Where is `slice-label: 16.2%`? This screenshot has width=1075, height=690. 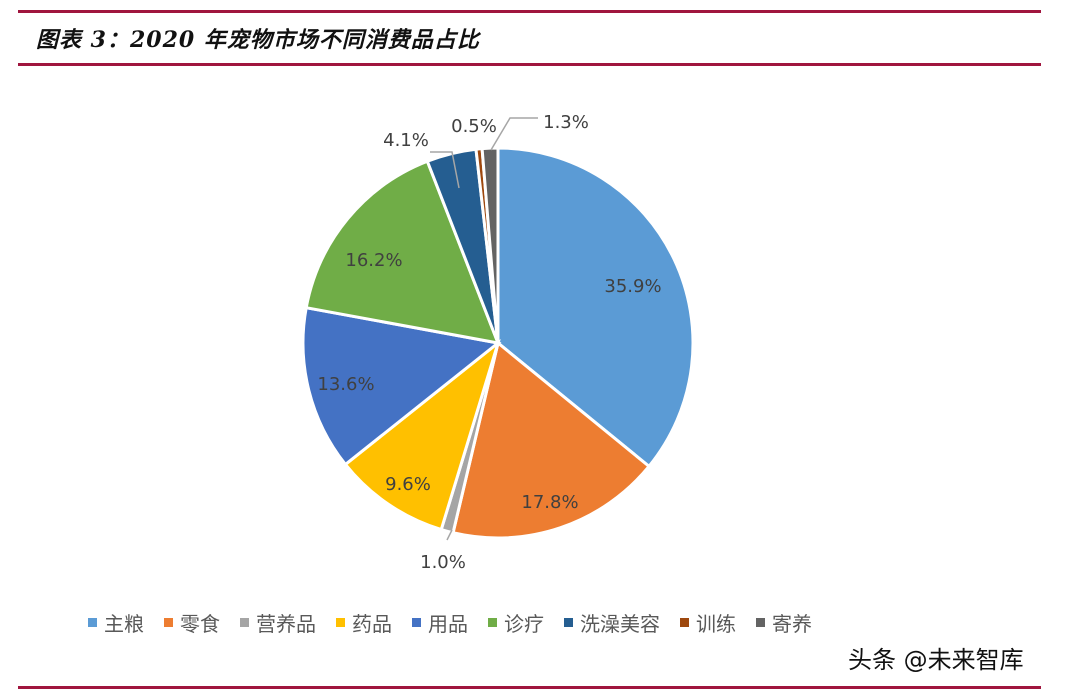 slice-label: 16.2% is located at coordinates (373, 260).